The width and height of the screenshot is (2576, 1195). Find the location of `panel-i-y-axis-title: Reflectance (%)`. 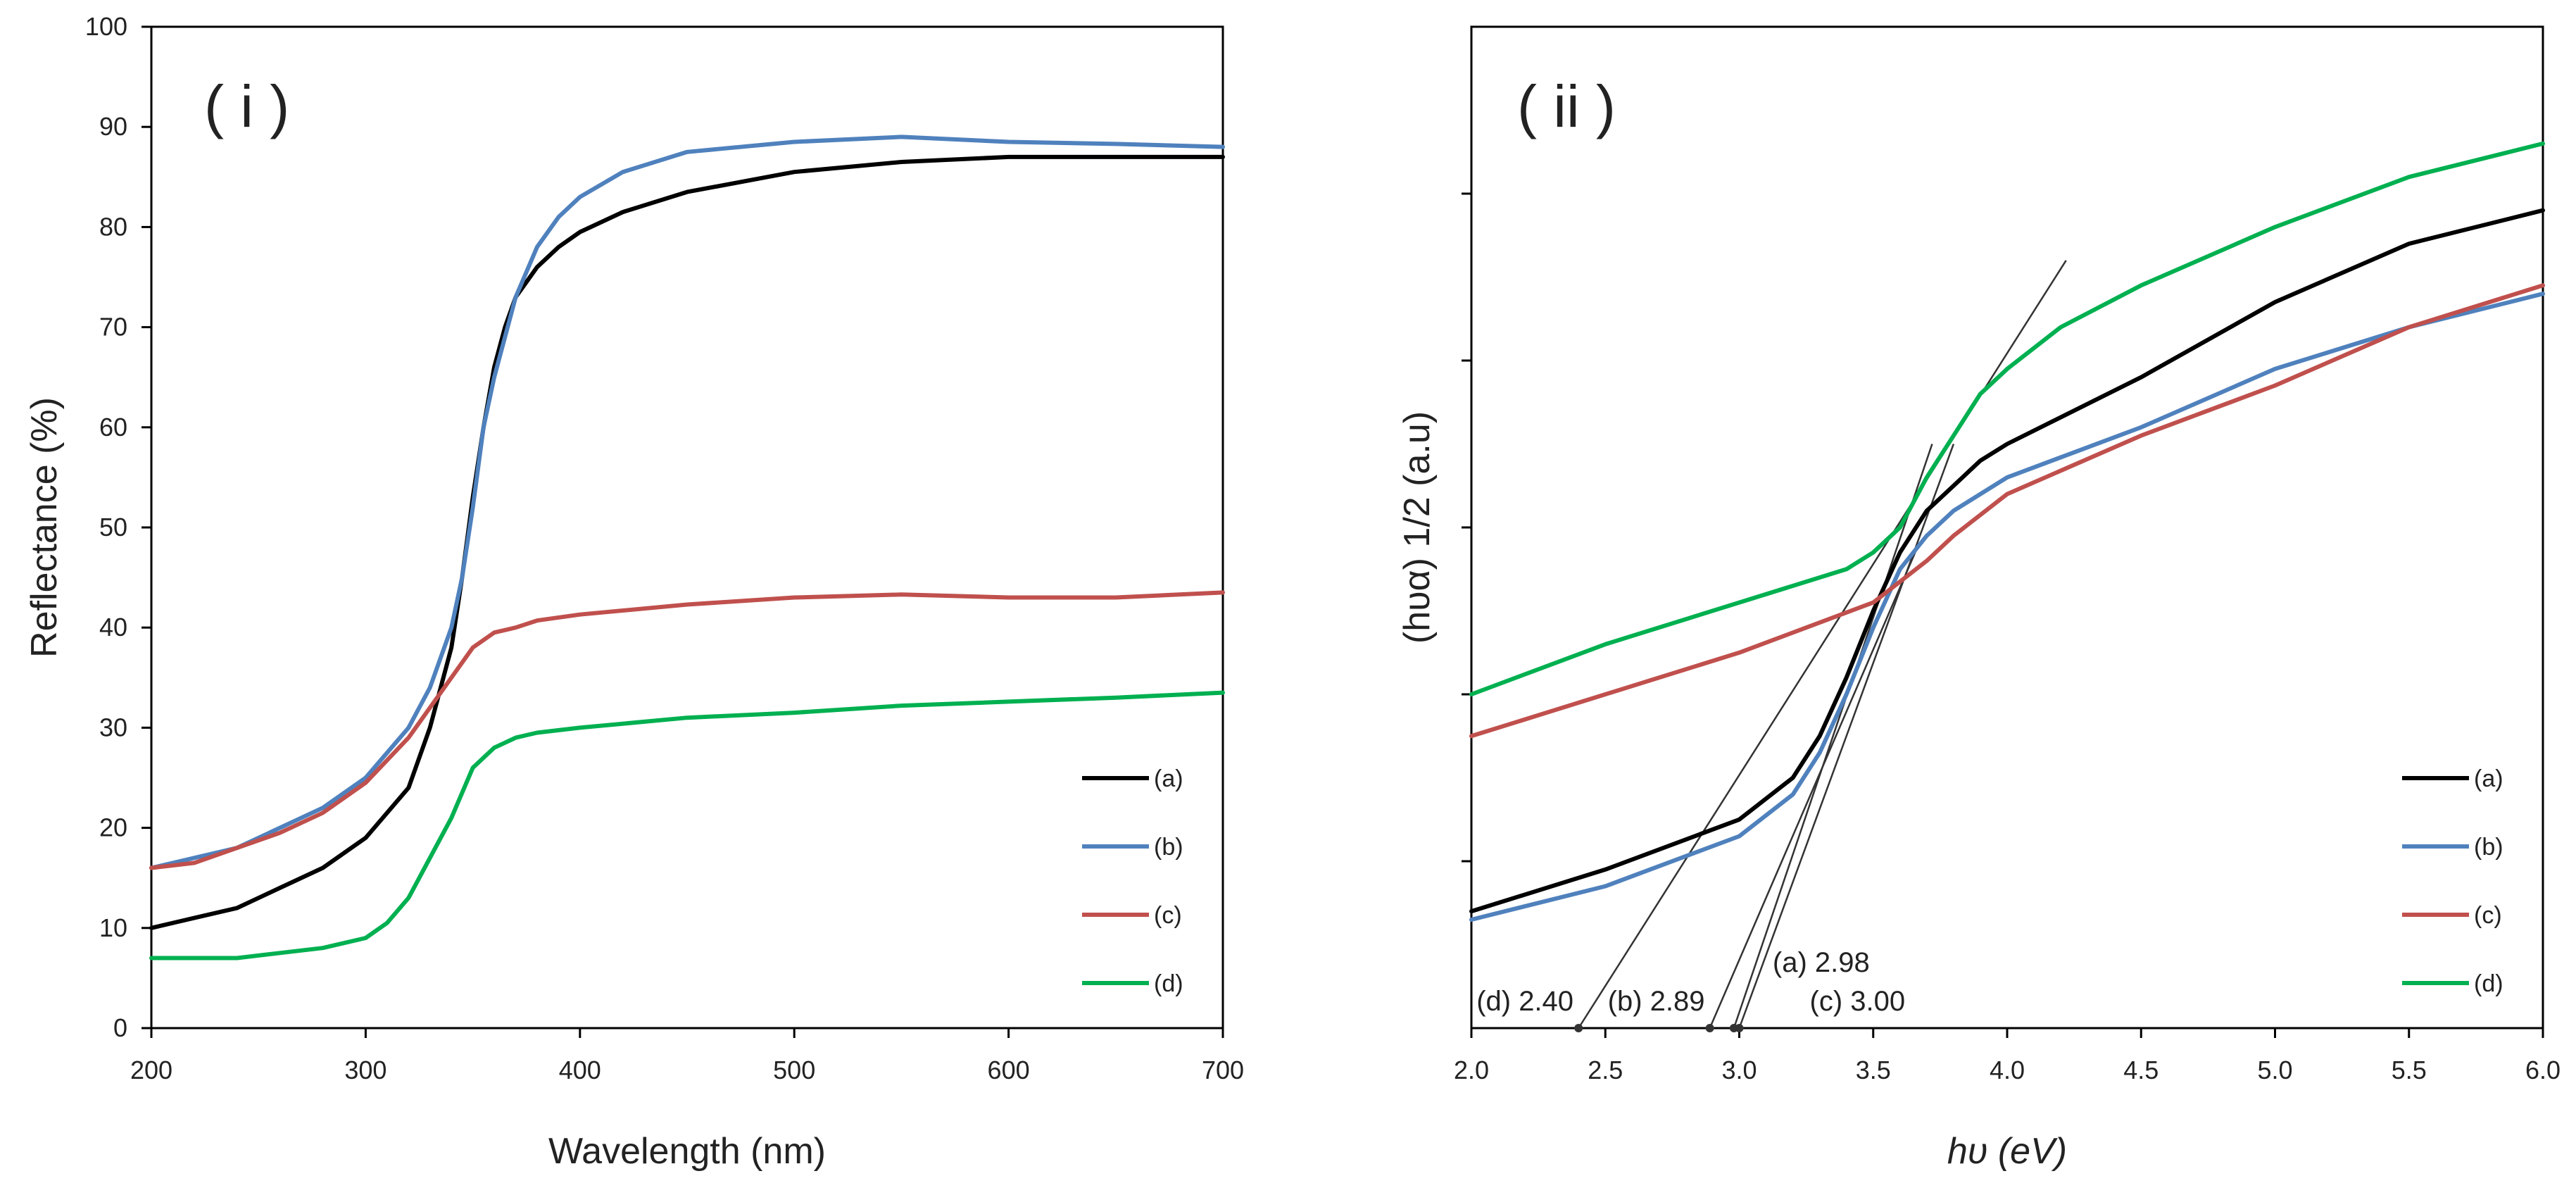

panel-i-y-axis-title: Reflectance (%) is located at coordinates (44, 527).